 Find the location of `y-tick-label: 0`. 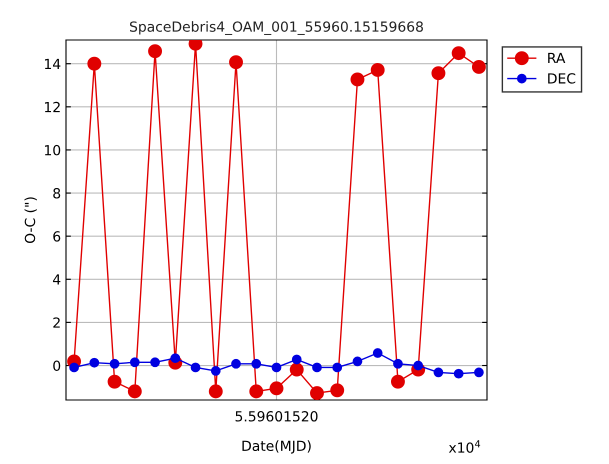

y-tick-label: 0 is located at coordinates (56, 365).